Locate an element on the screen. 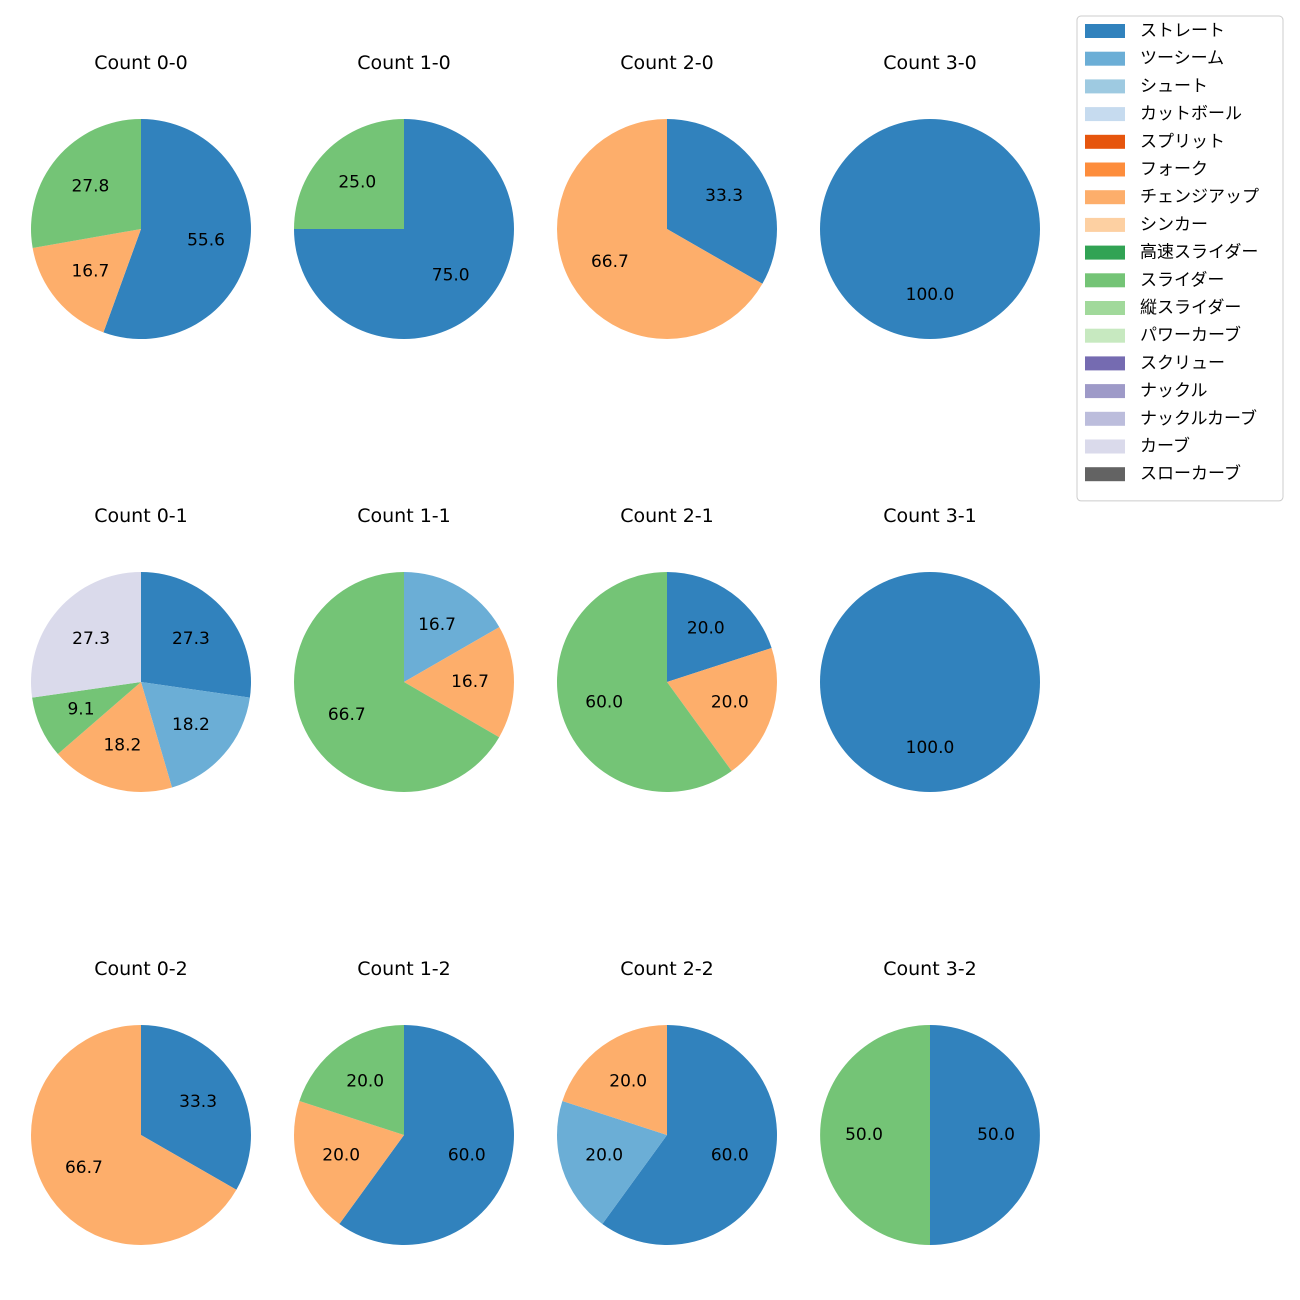 The height and width of the screenshot is (1300, 1300). legend-label: シュート is located at coordinates (1174, 86).